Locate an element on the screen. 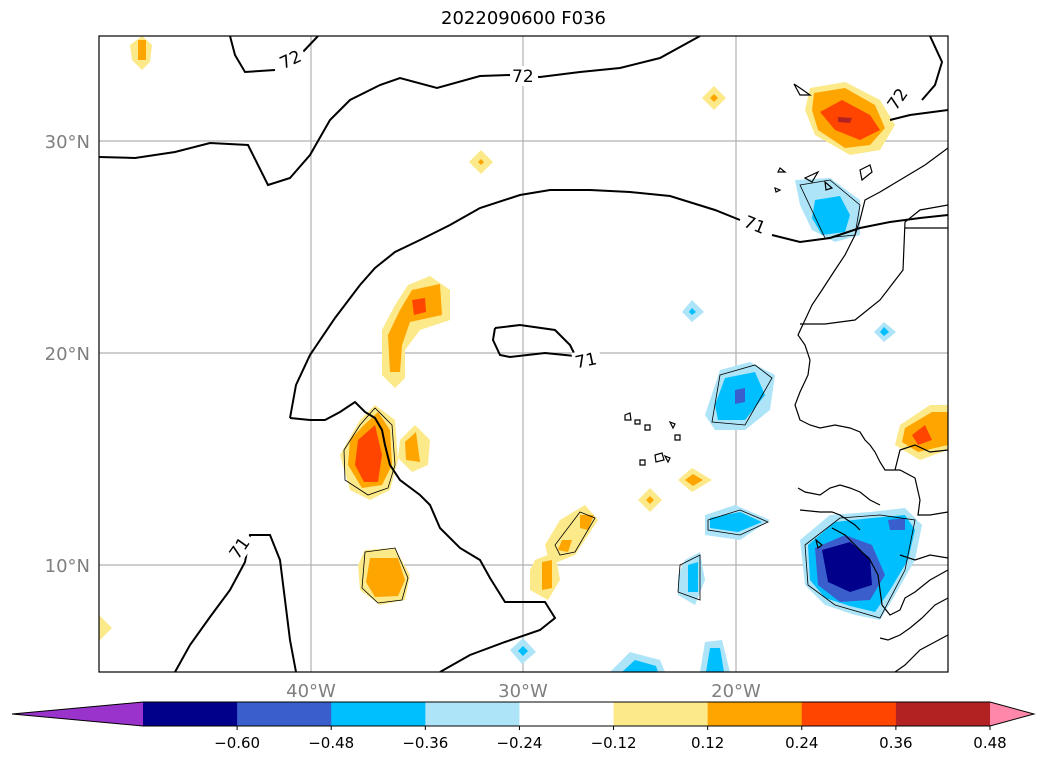  colorbar-tick-label: −0.48 is located at coordinates (331, 743).